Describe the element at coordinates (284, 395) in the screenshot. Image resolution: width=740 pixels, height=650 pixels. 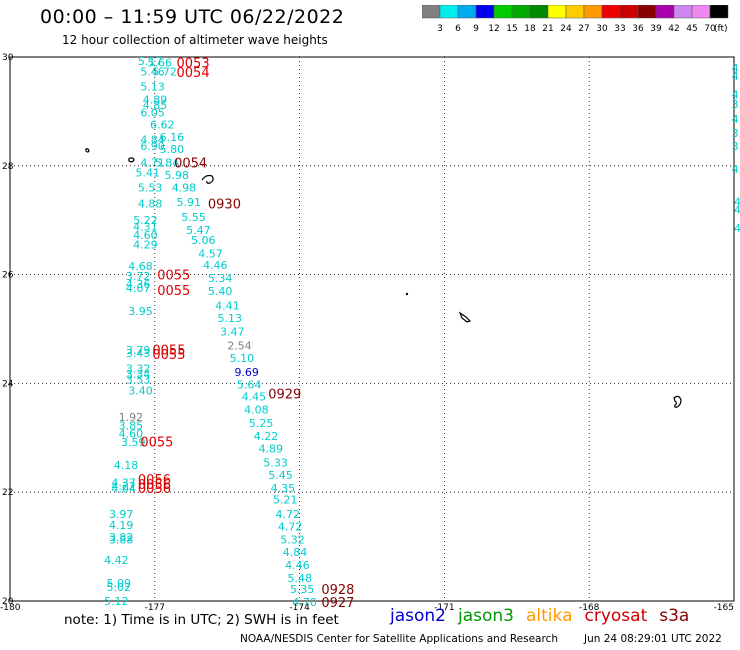
I see `time-value: 0929` at that location.